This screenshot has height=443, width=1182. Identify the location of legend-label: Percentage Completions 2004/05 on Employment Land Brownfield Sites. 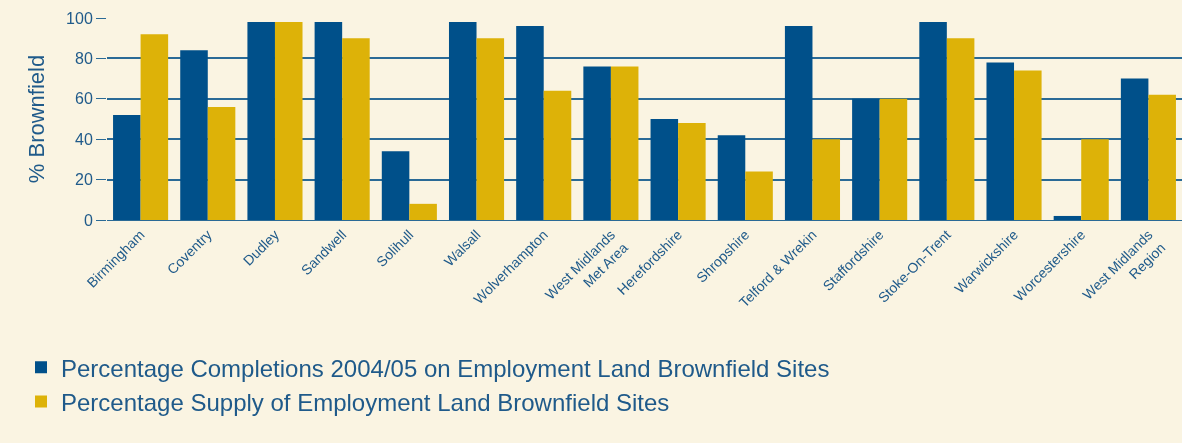
(445, 368).